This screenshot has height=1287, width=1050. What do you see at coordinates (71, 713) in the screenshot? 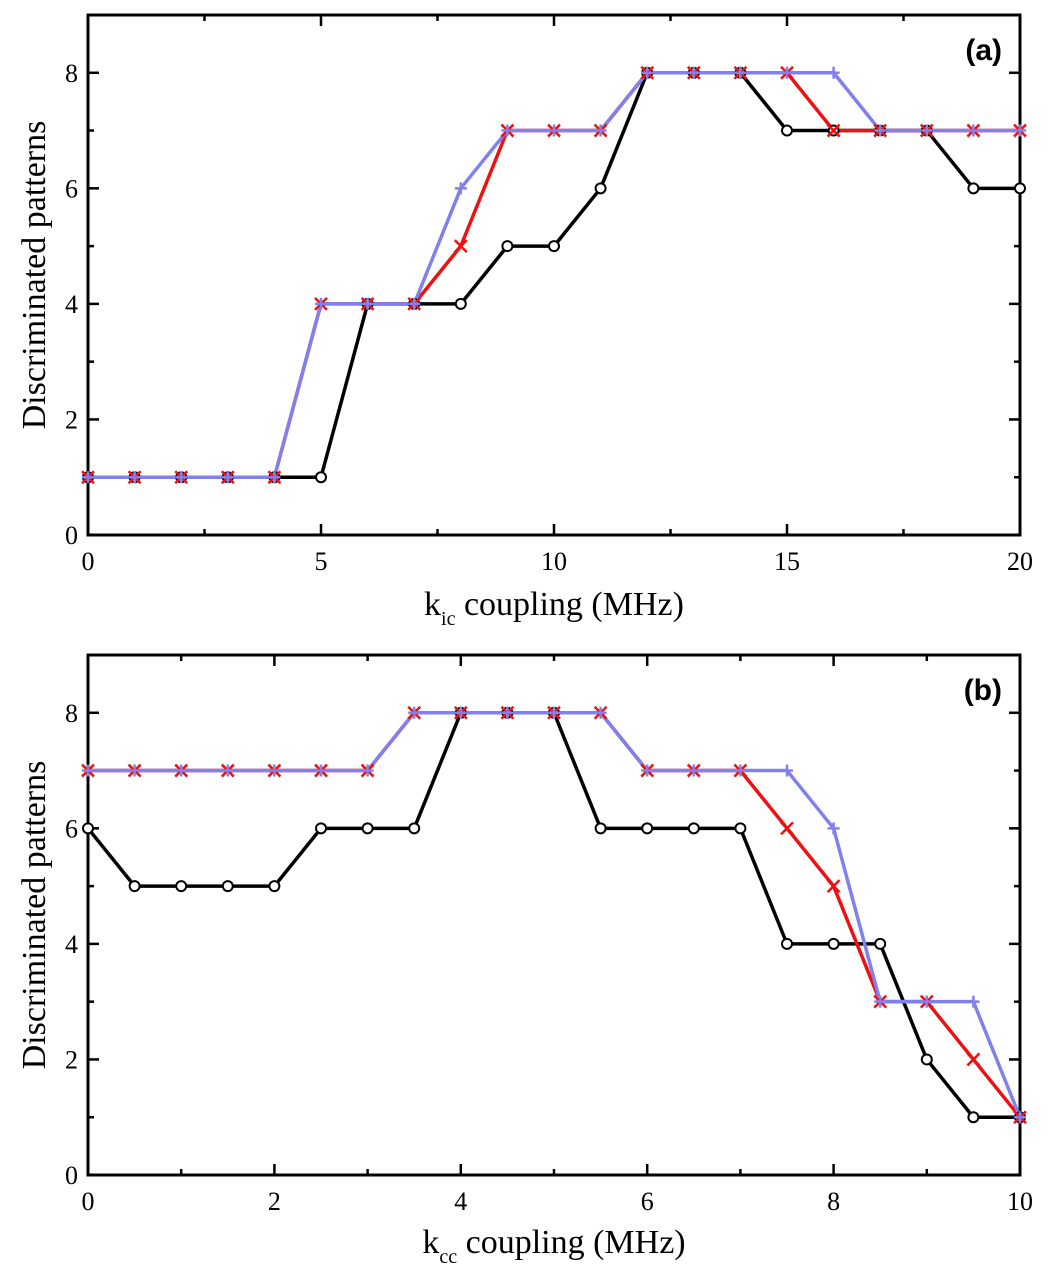
I see `y-tick-label: 8` at bounding box center [71, 713].